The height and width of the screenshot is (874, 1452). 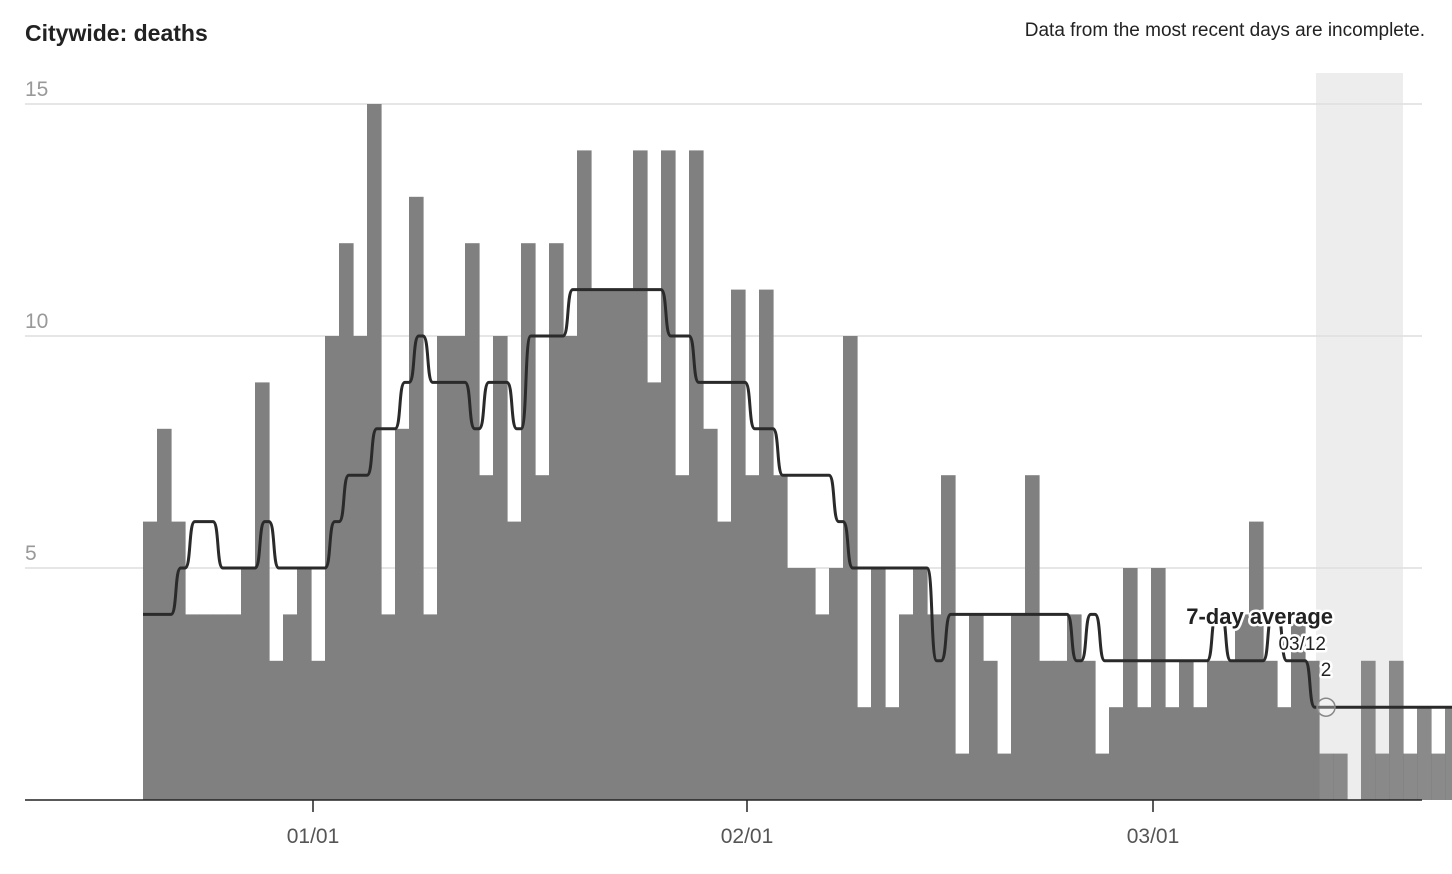 What do you see at coordinates (36, 89) in the screenshot?
I see `y-tick-label: 15` at bounding box center [36, 89].